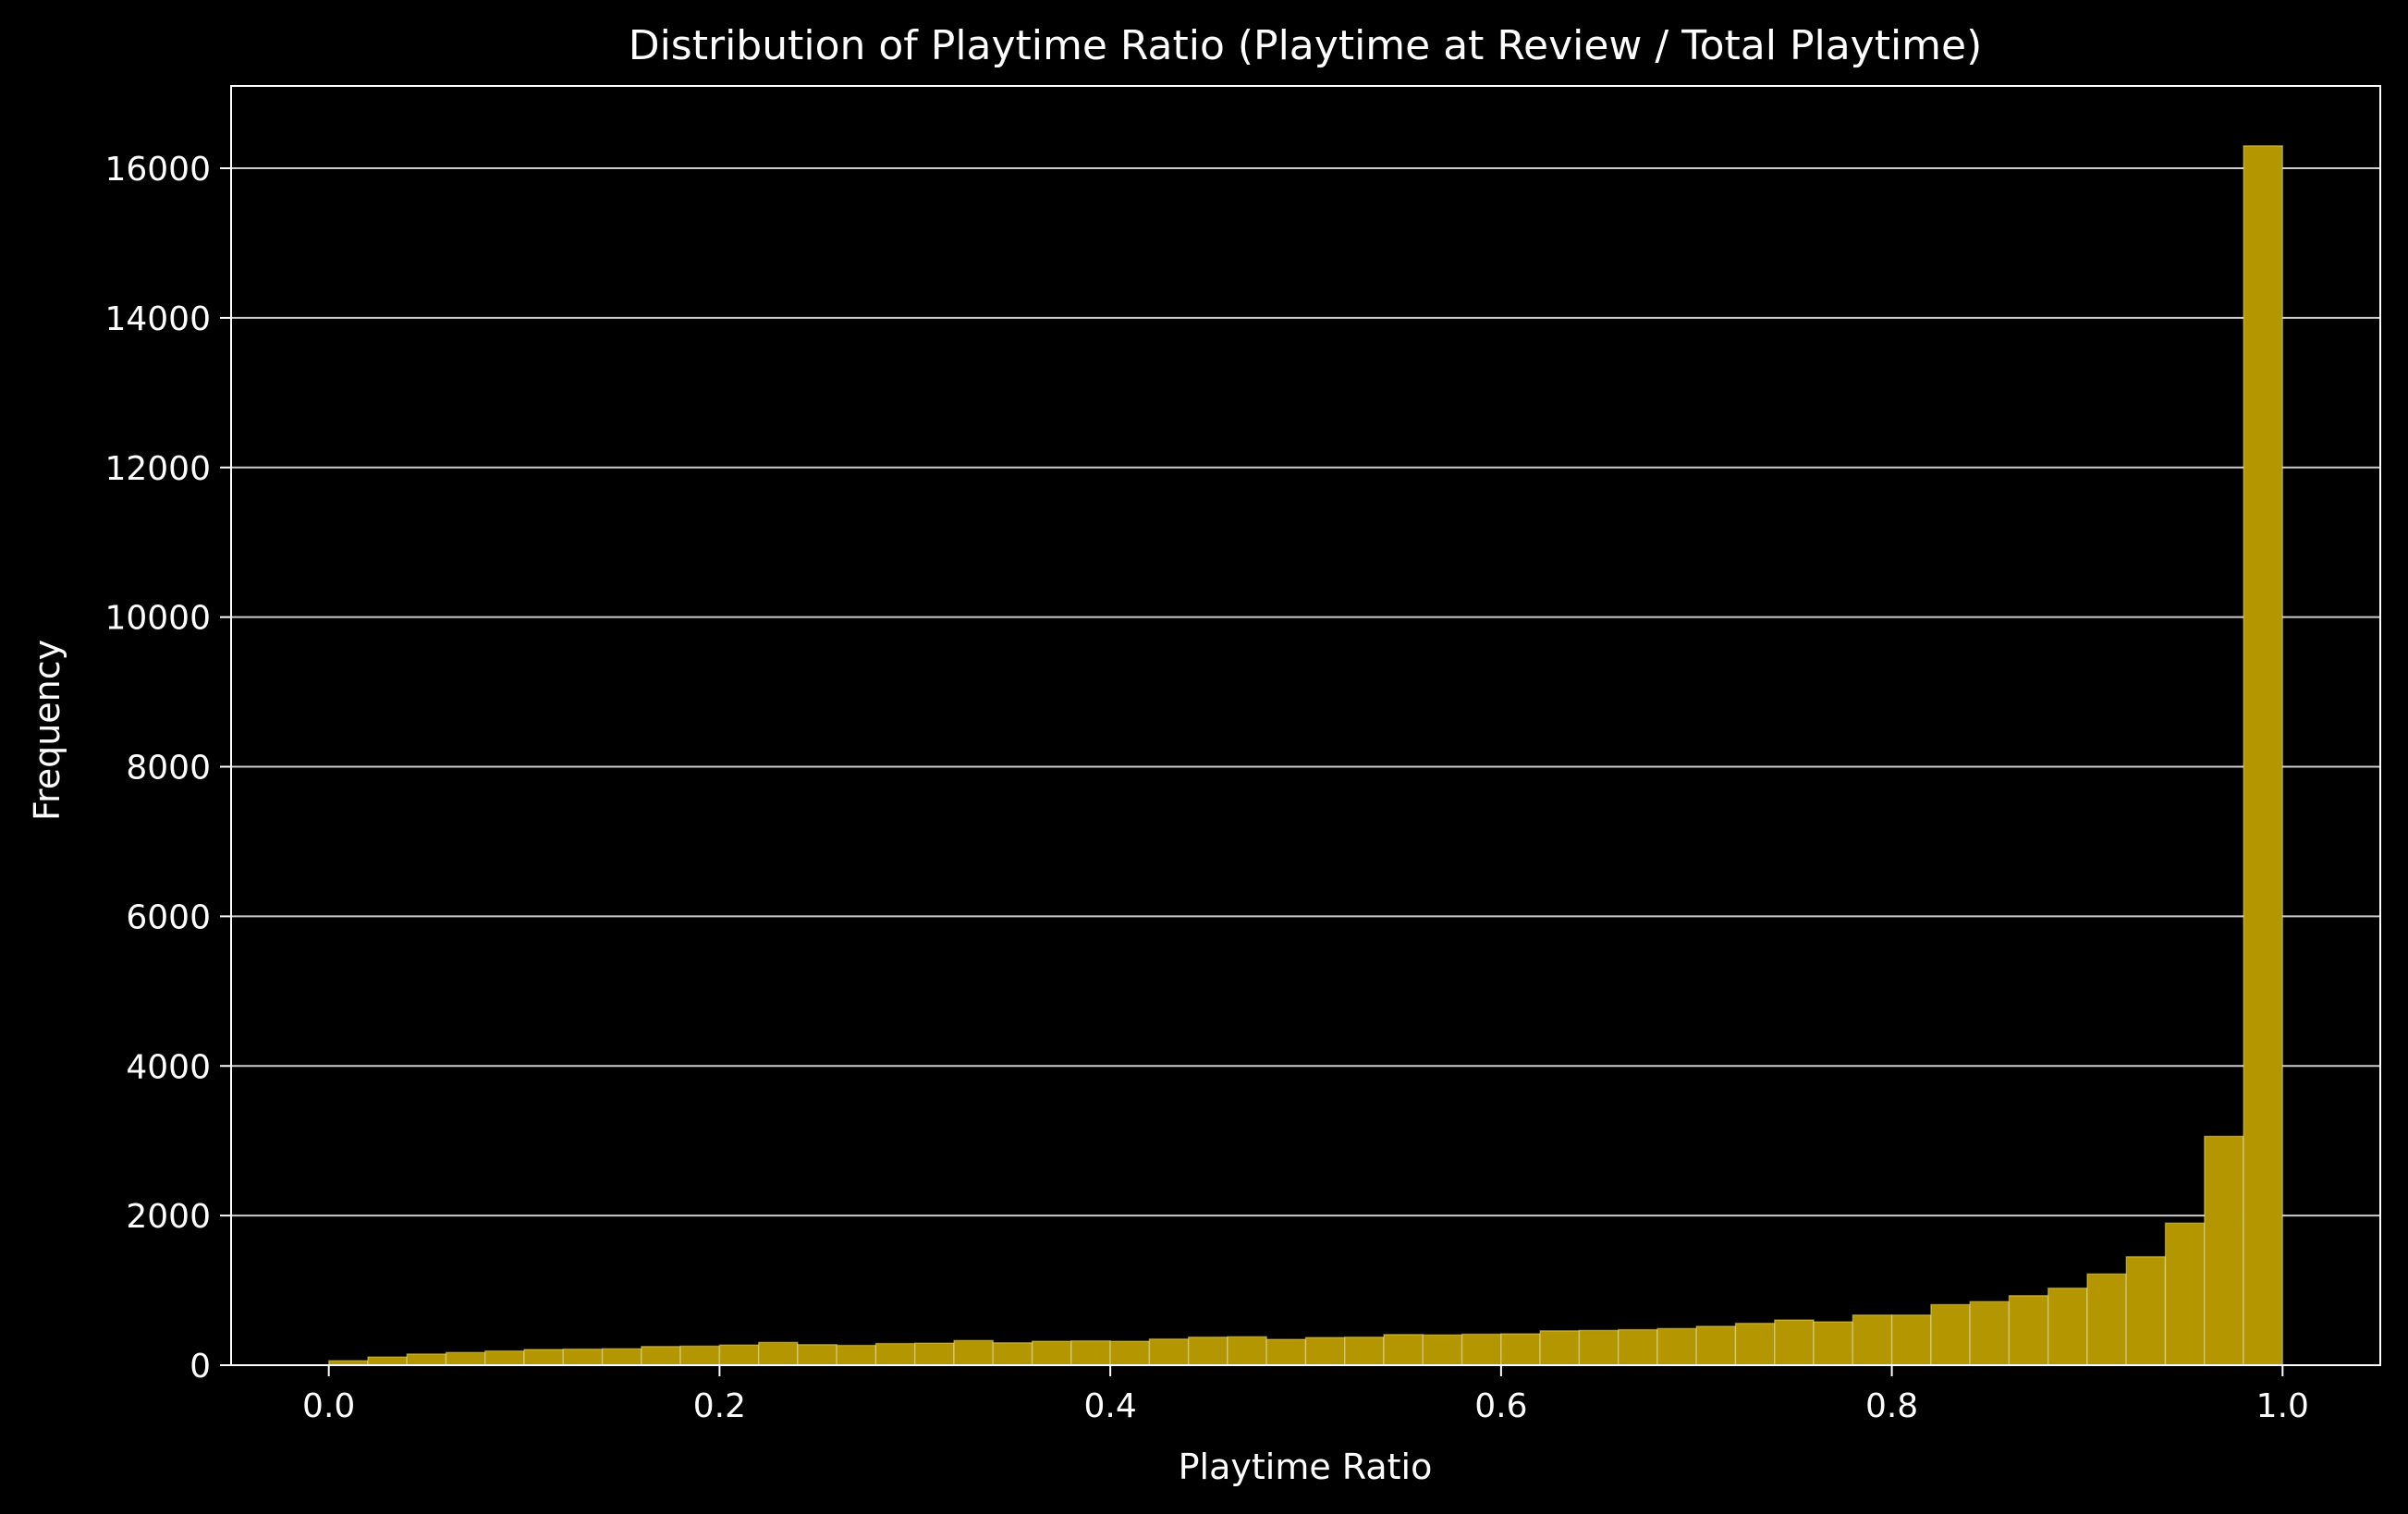  What do you see at coordinates (200, 1367) in the screenshot?
I see `y-tick-label: 0` at bounding box center [200, 1367].